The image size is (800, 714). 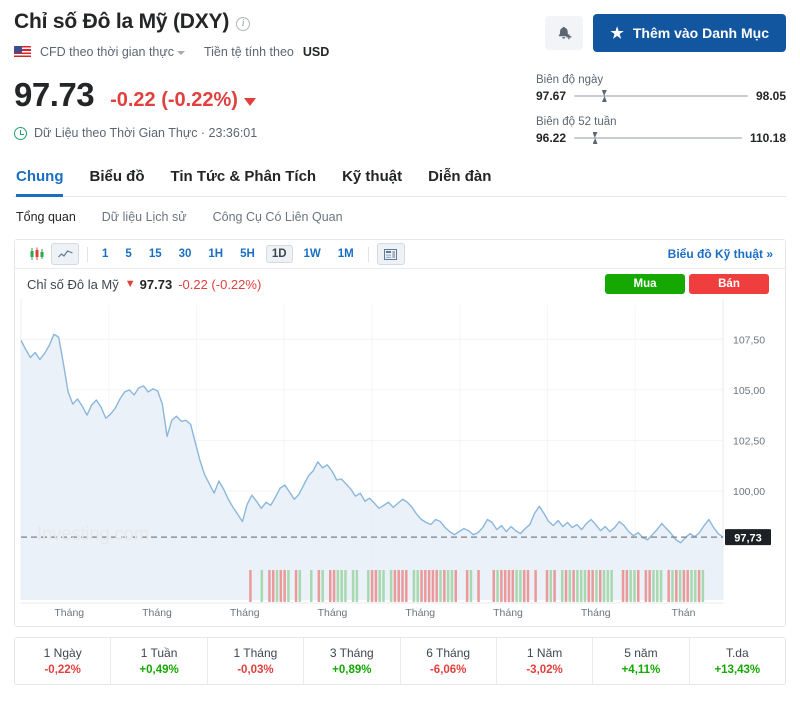 I want to click on price-change-text: -0.22 (-0.22%), so click(x=174, y=100).